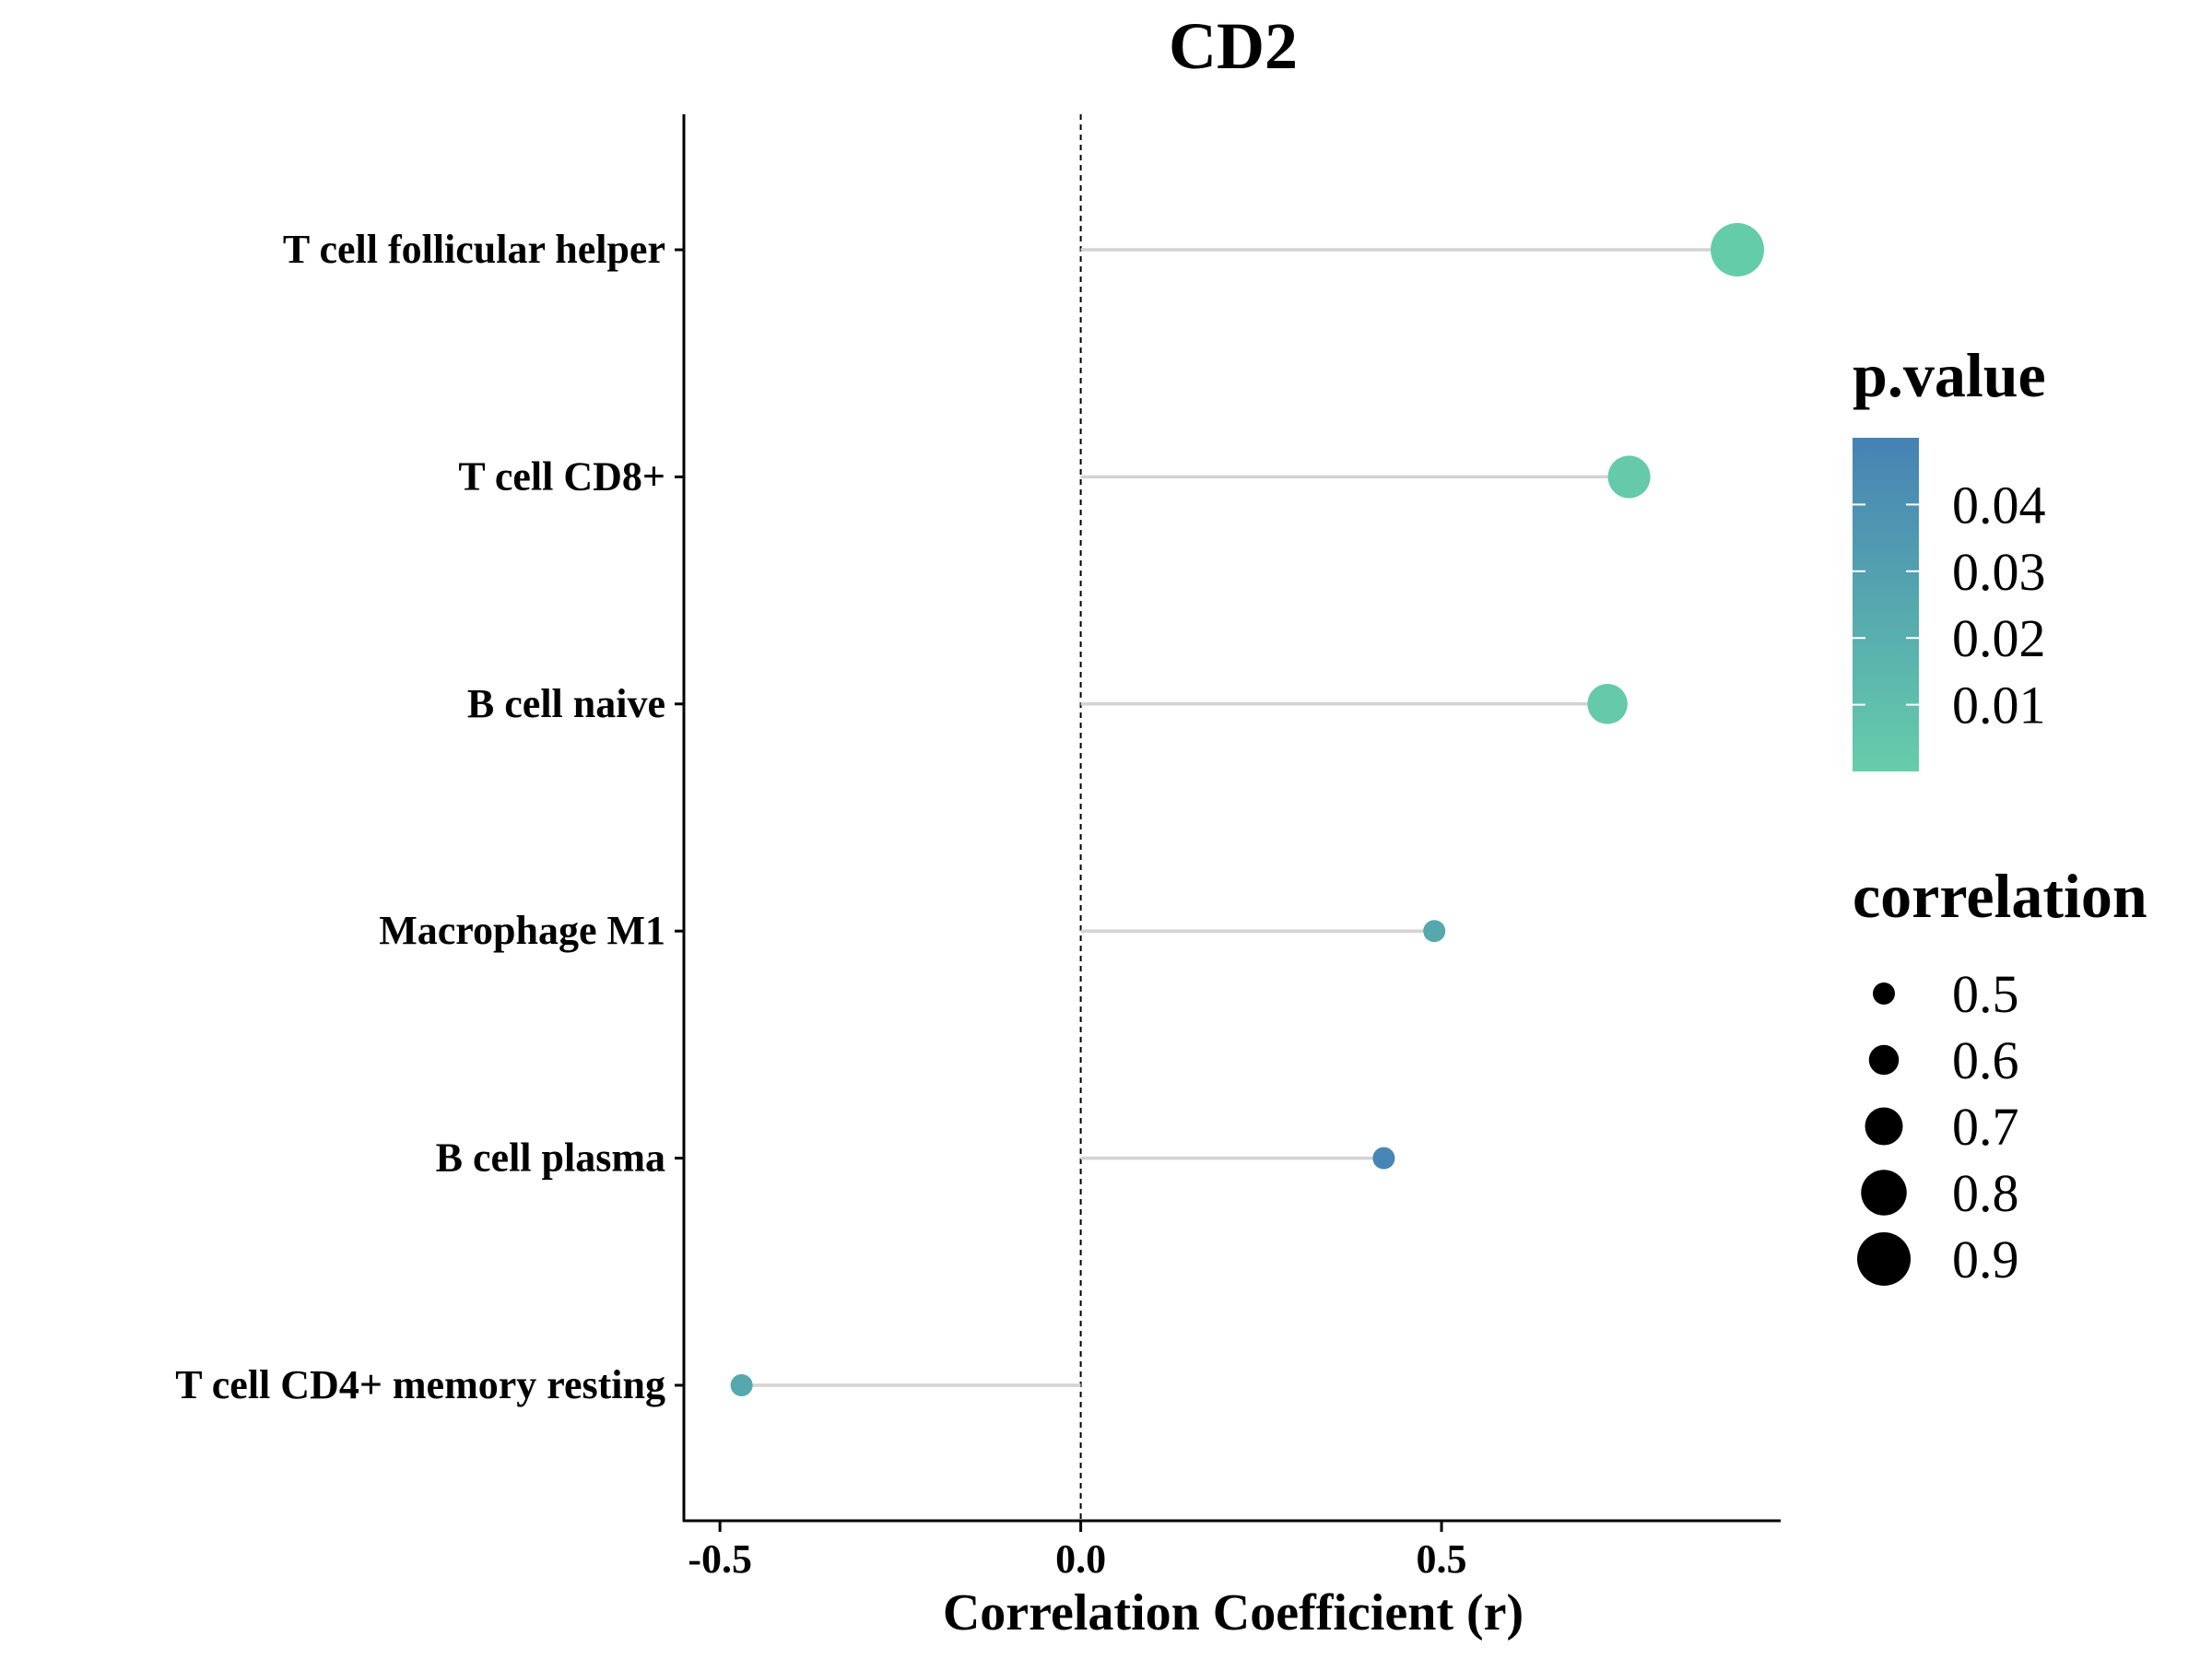 The image size is (2212, 1659). I want to click on size-legend-label: 0.6, so click(1985, 1060).